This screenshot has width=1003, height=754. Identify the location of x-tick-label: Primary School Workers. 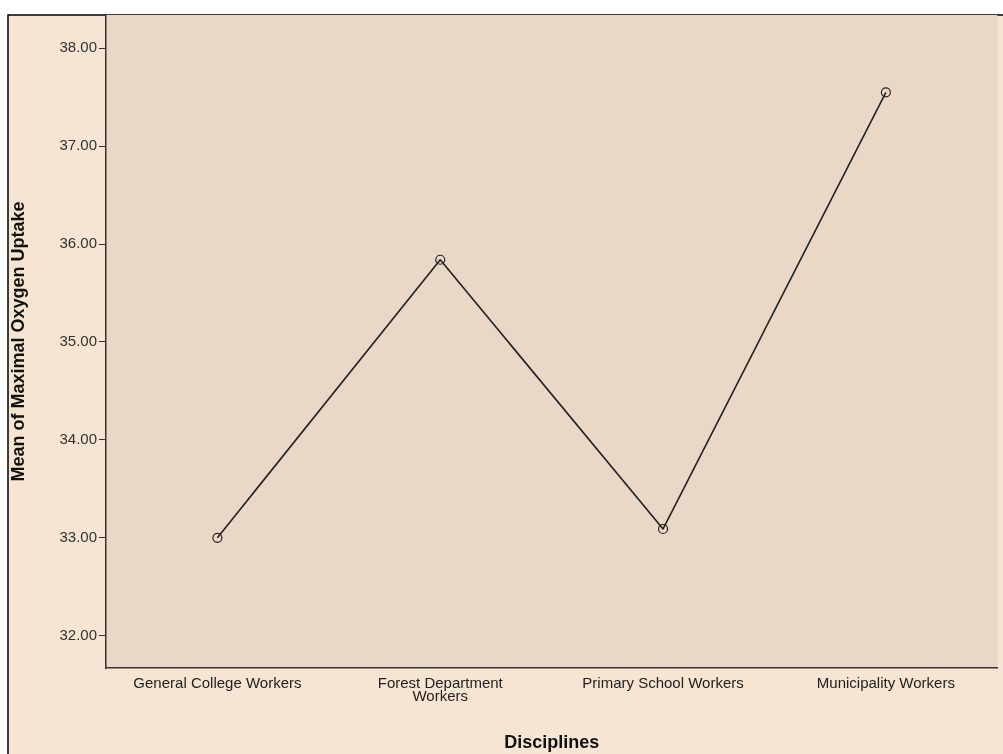
(663, 682).